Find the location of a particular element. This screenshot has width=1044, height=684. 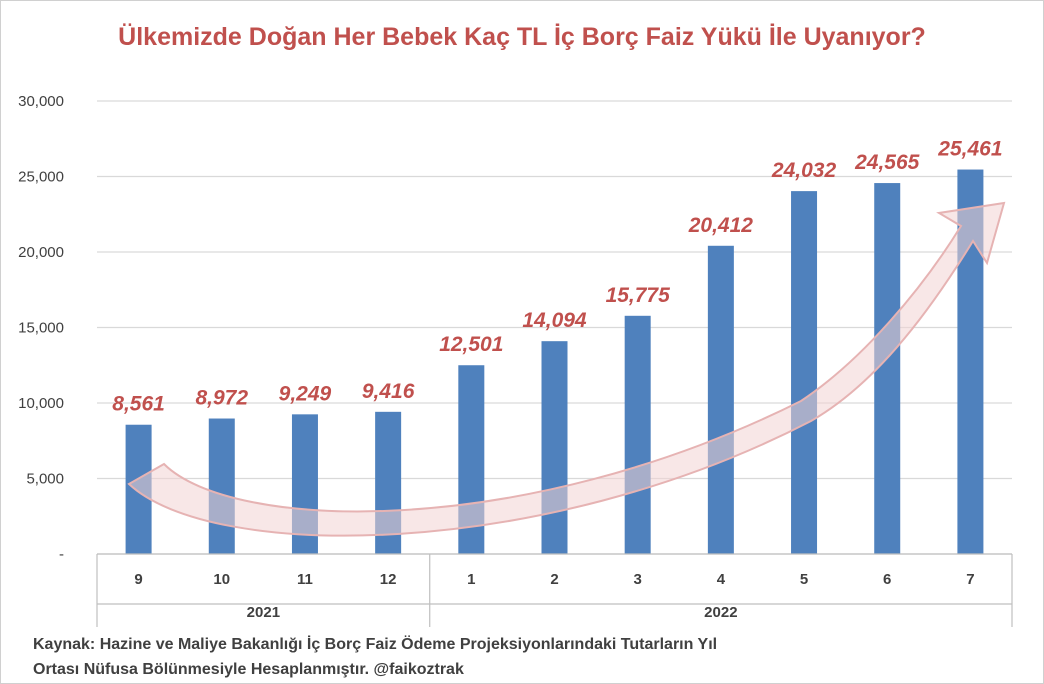

y-tick-label: 30,000 is located at coordinates (41, 101).